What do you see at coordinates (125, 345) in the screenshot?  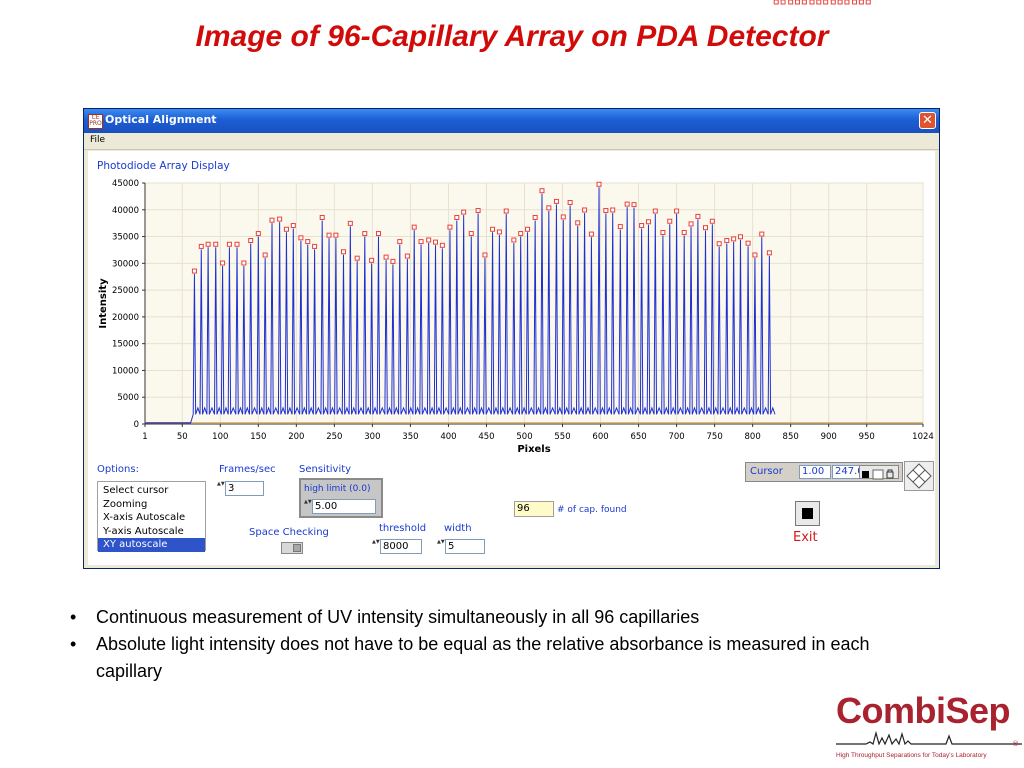 I see `y-tick-label: 15000` at bounding box center [125, 345].